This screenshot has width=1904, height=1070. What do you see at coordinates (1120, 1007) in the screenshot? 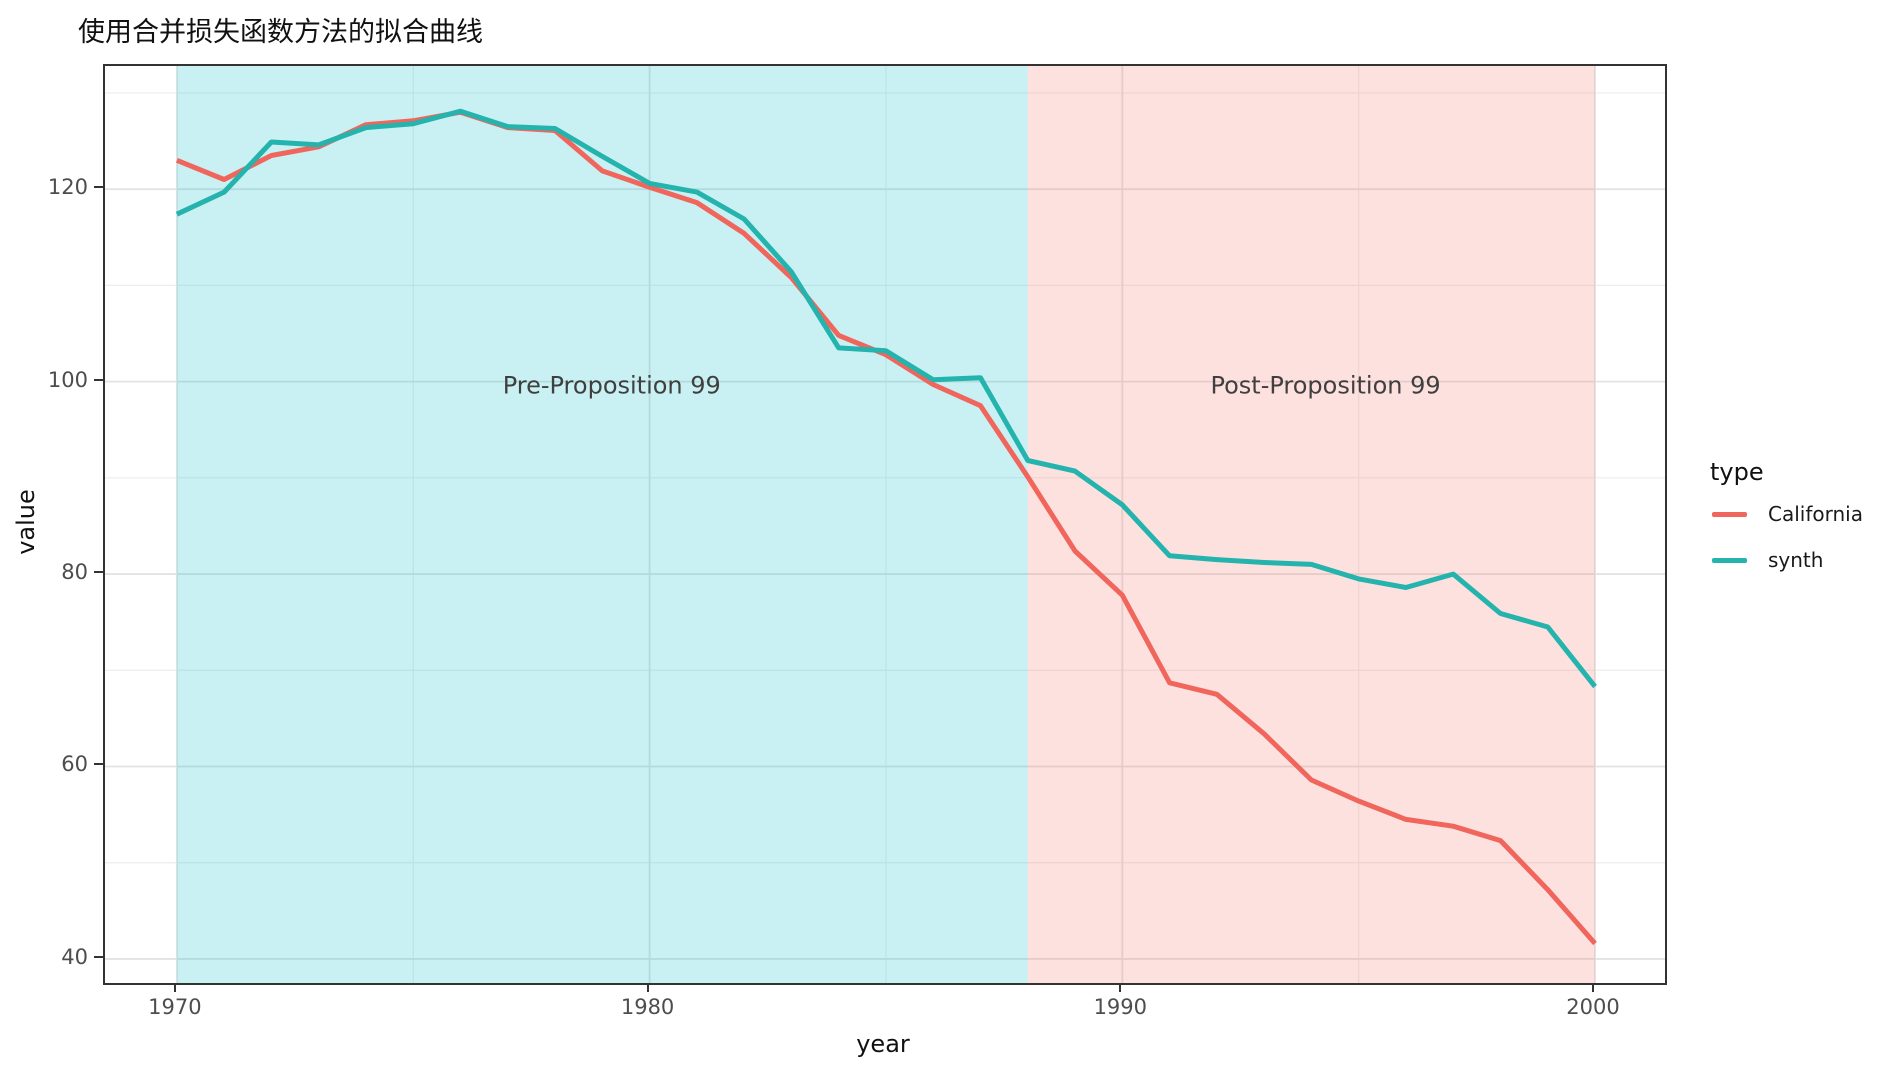
I see `x-tick-label: 1990` at bounding box center [1120, 1007].